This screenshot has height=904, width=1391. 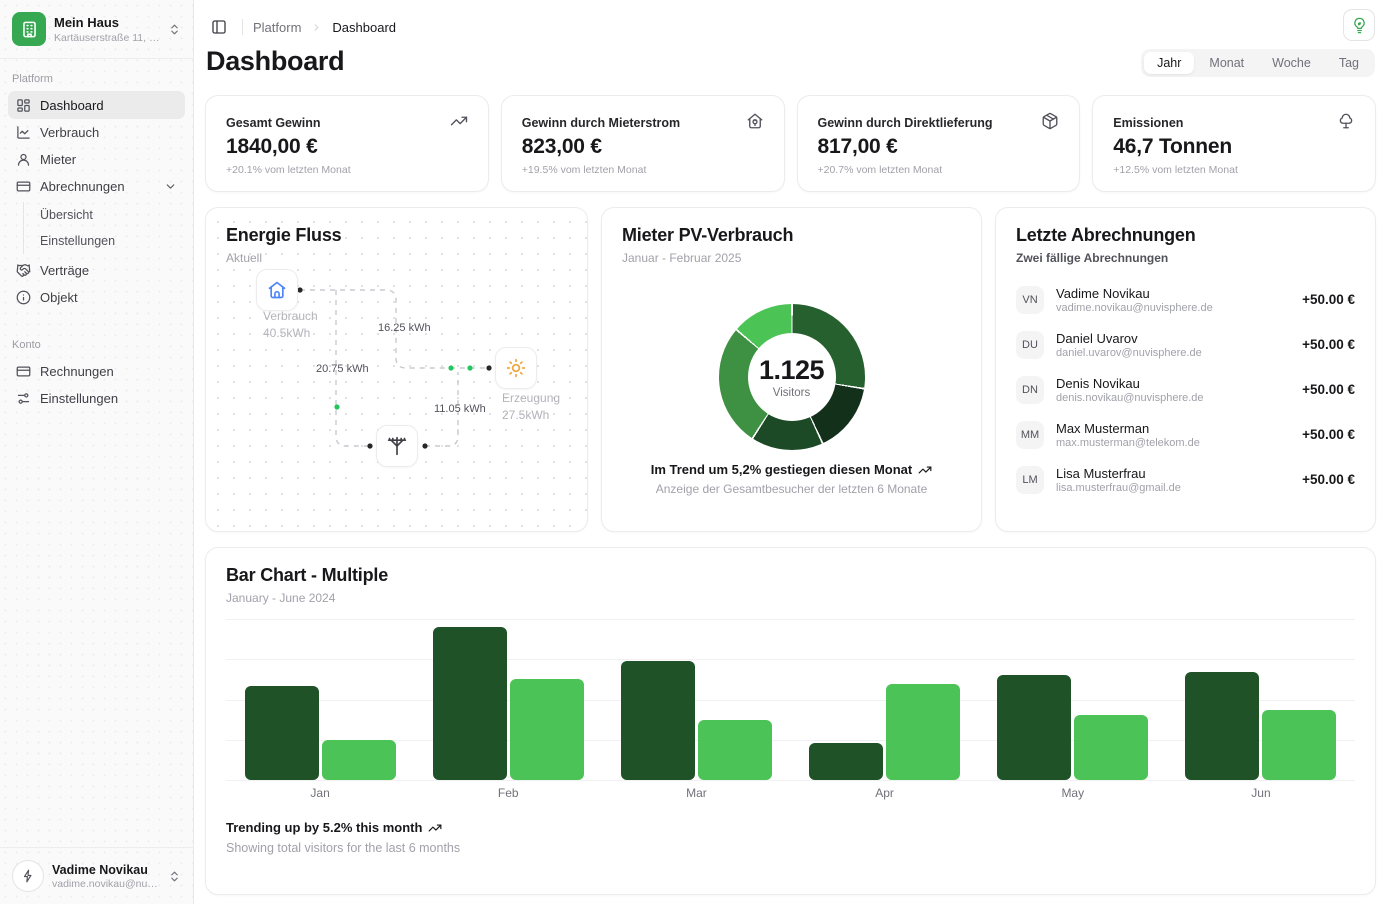 I want to click on sidebar-divider, so click(x=96, y=58).